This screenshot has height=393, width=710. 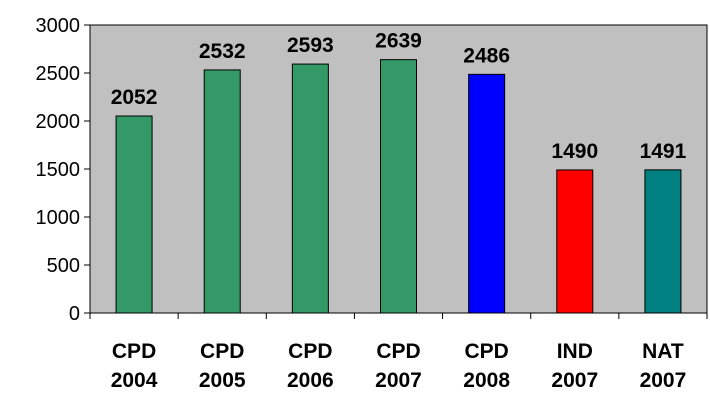 I want to click on bar-value-label: 1490, so click(x=574, y=151).